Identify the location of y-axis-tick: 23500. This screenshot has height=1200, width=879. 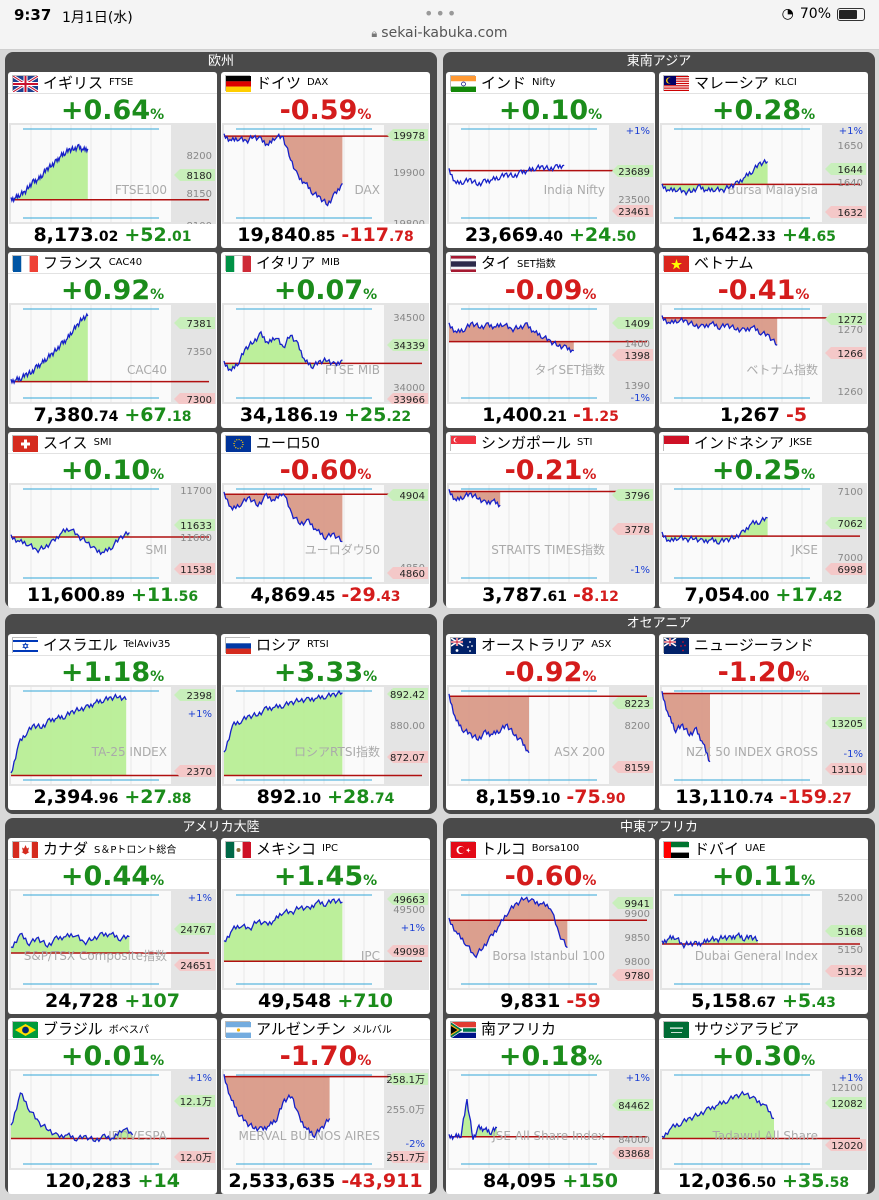
(634, 200).